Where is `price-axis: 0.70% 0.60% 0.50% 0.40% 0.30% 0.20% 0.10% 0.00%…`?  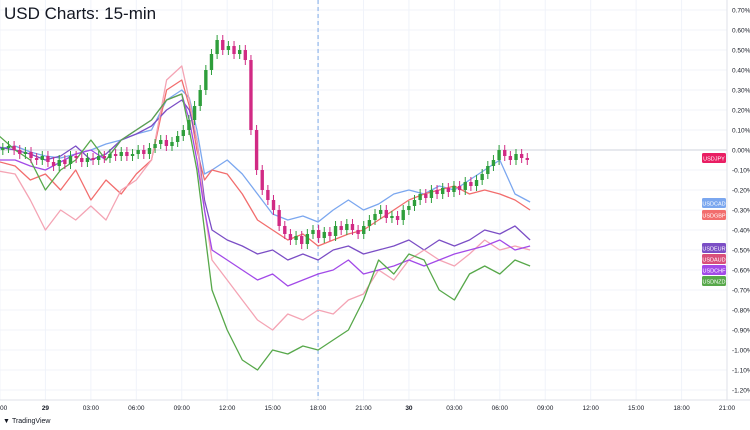 price-axis: 0.70% 0.60% 0.50% 0.40% 0.30% 0.20% 0.10% 0.00%… is located at coordinates (726, 200).